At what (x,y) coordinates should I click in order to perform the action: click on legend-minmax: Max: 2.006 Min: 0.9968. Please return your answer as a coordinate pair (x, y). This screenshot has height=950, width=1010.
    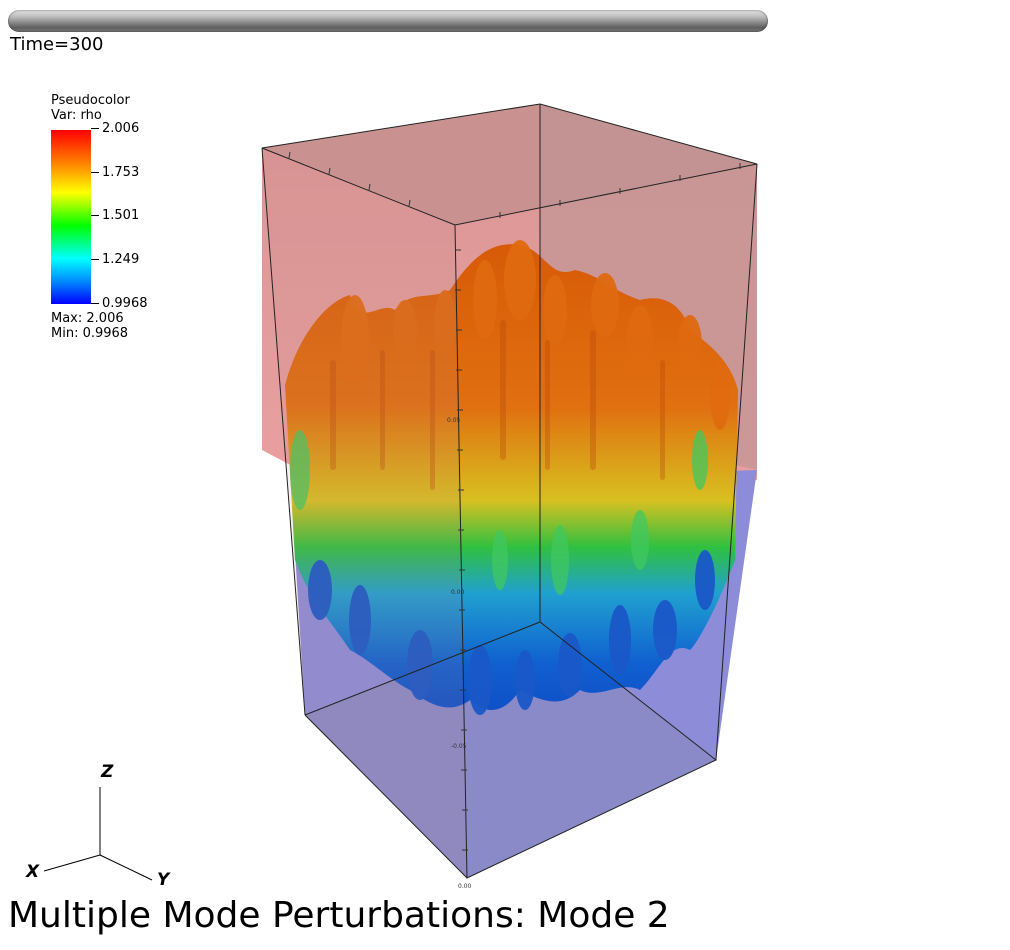
    Looking at the image, I should click on (89, 326).